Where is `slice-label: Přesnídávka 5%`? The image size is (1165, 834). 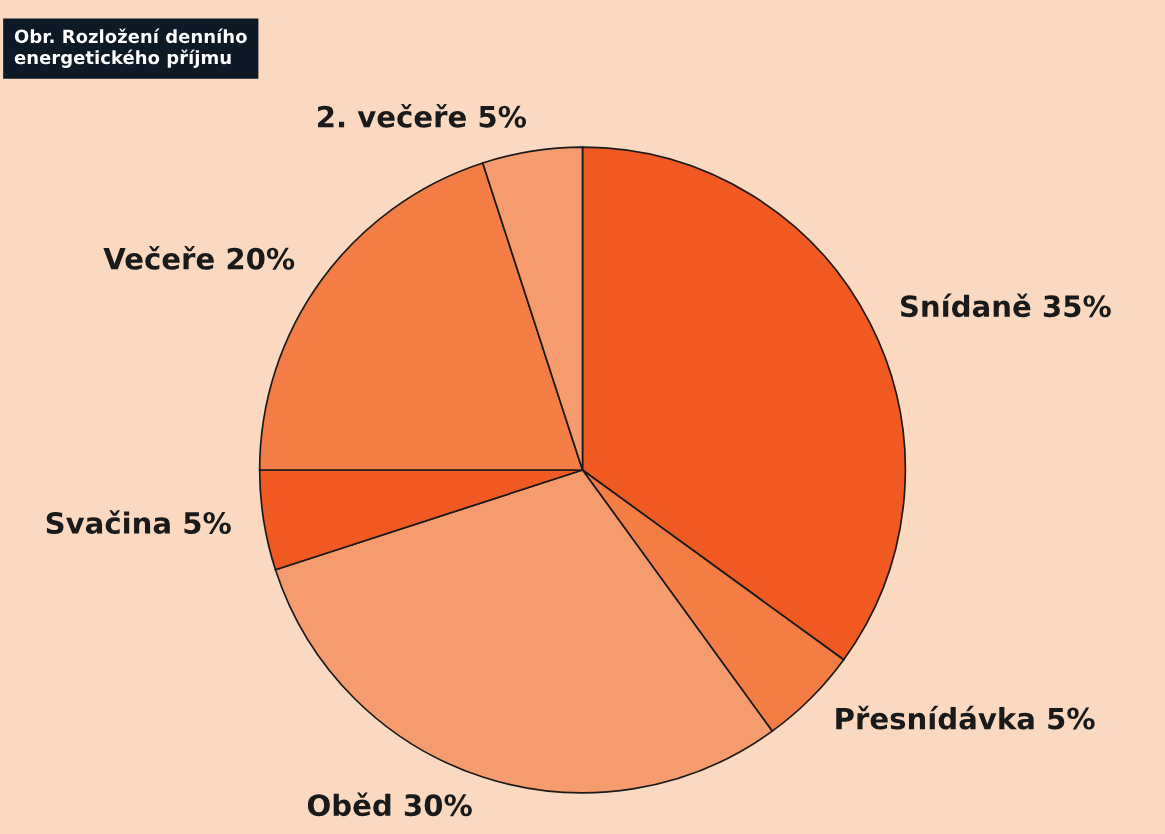 slice-label: Přesnídávka 5% is located at coordinates (965, 717).